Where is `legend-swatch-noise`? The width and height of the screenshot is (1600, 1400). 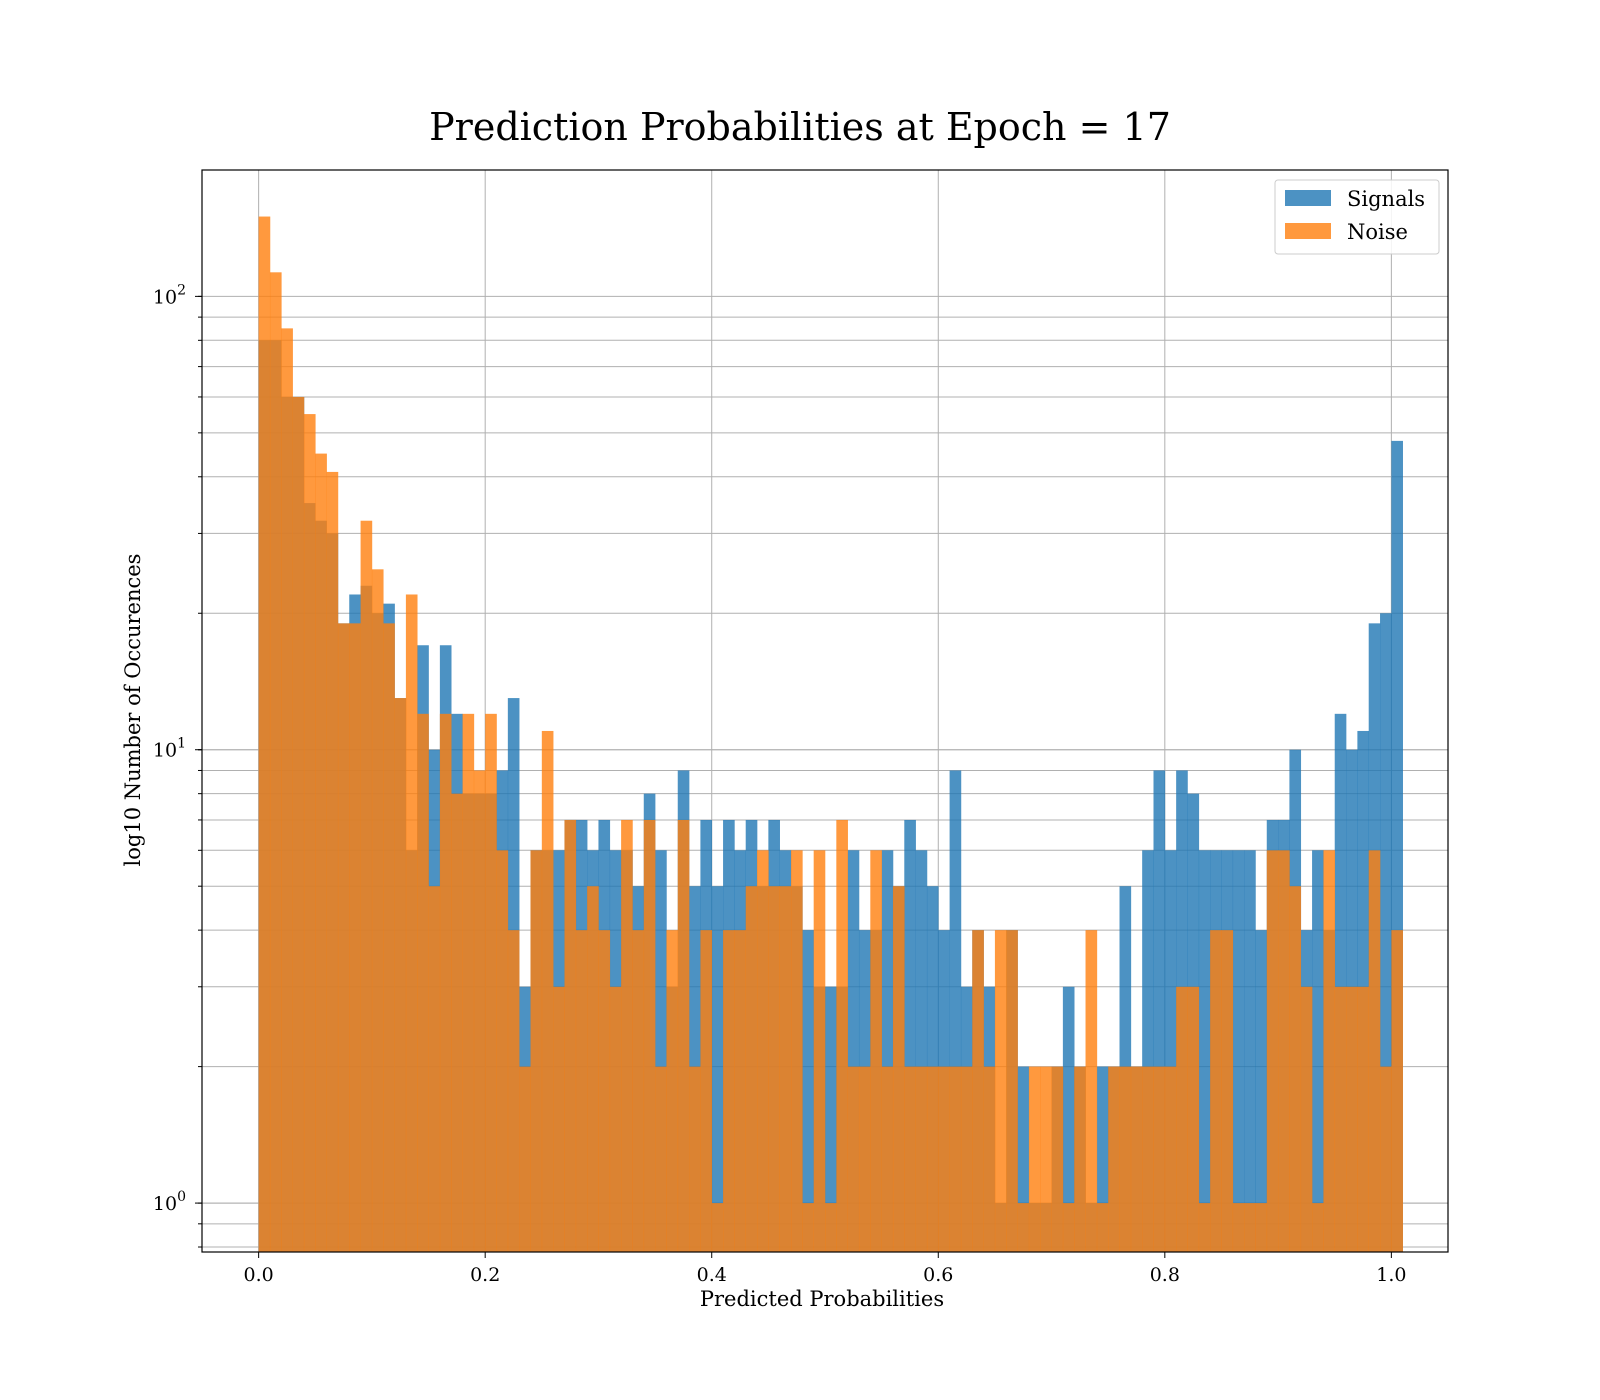 legend-swatch-noise is located at coordinates (1308, 231).